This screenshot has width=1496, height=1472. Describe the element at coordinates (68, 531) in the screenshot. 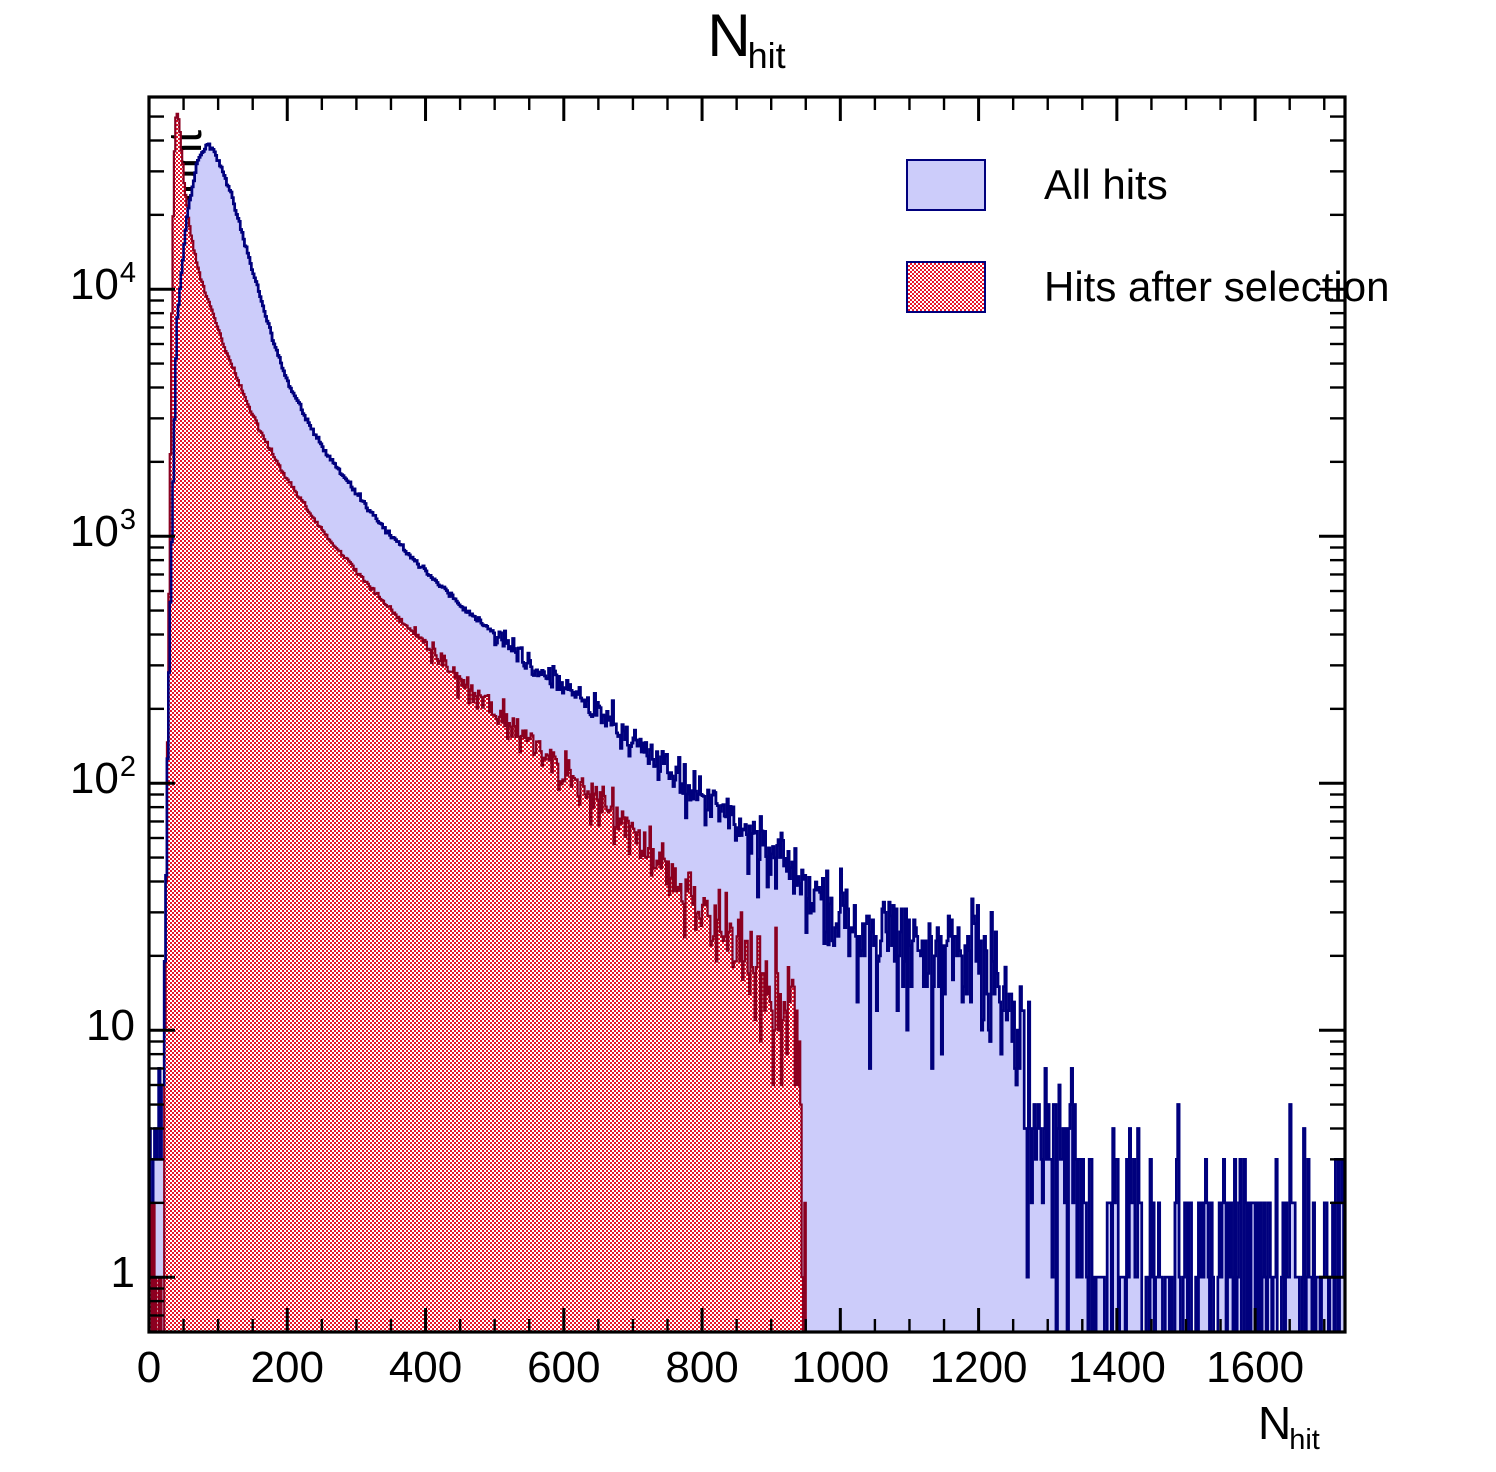

I see `y-tick-label: 103` at that location.